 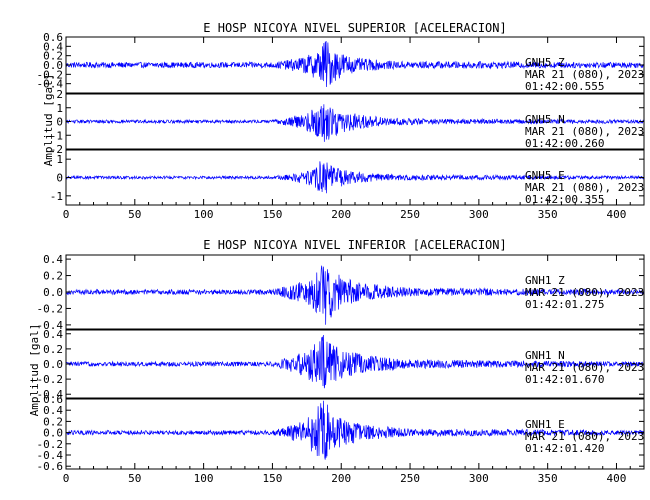 What do you see at coordinates (48, 120) in the screenshot?
I see `upper-ylabel: Amplitud [gal]` at bounding box center [48, 120].